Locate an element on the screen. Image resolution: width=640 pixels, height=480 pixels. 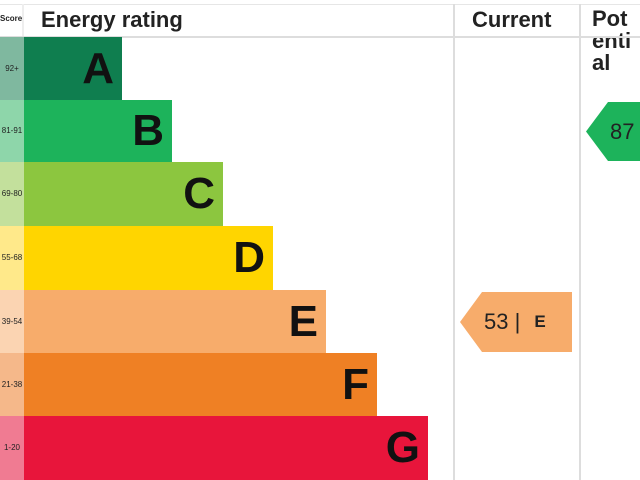
score-range-text: 92+ is located at coordinates (12, 68).